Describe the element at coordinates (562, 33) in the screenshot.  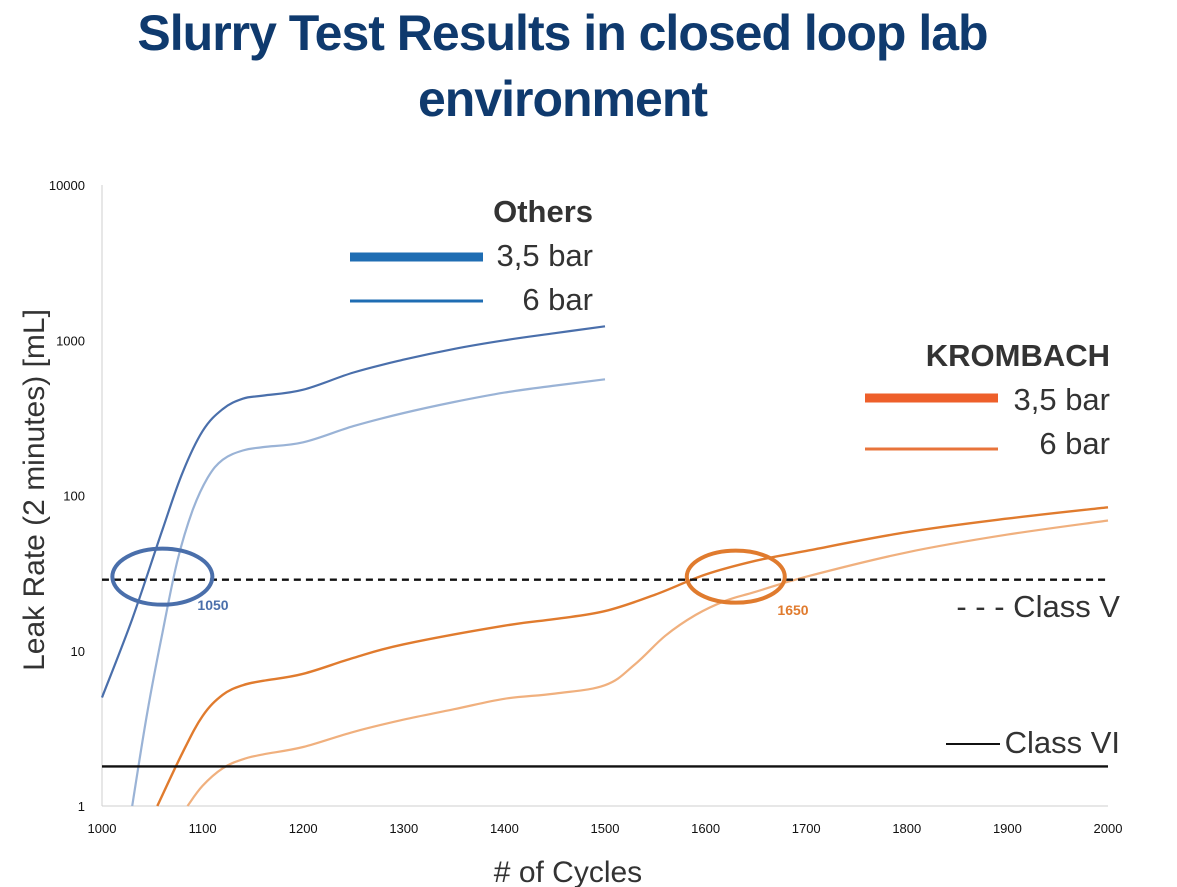
I see `title-line-1: Slurry Test Results in closed loop lab` at that location.